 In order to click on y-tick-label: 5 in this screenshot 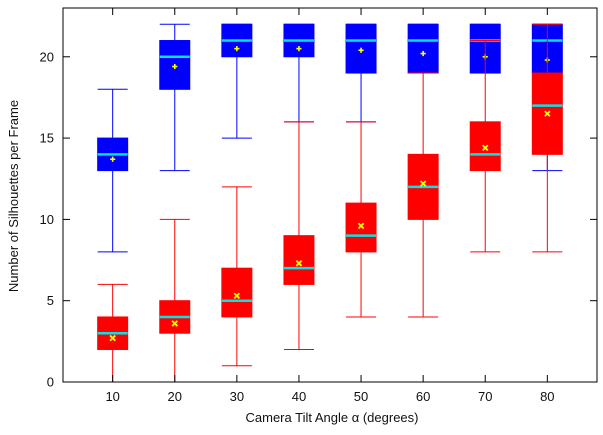, I will do `click(50, 300)`.